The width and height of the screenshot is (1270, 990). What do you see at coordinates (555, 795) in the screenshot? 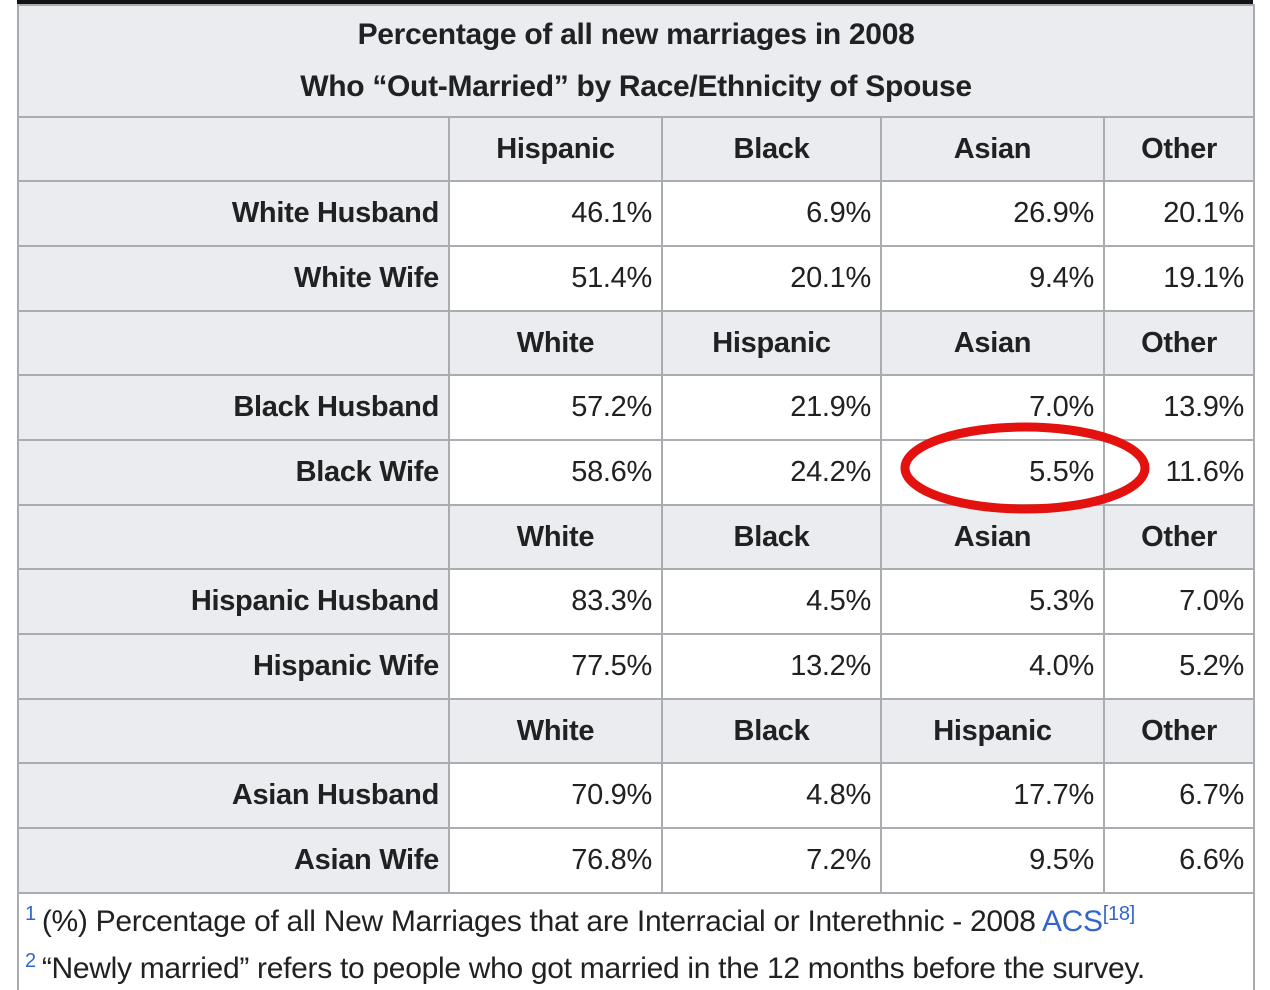
I see `value-cell: 70.9%` at bounding box center [555, 795].